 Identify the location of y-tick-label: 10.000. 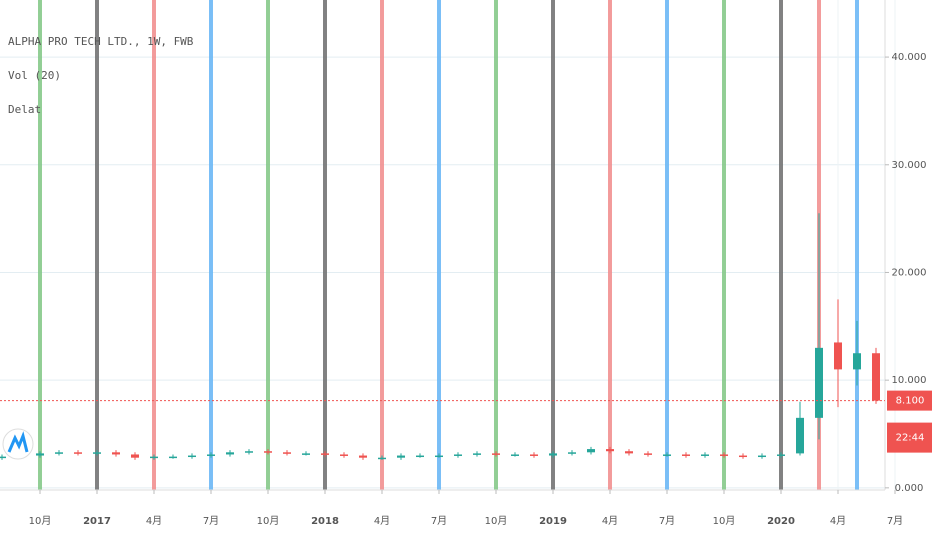
(909, 380).